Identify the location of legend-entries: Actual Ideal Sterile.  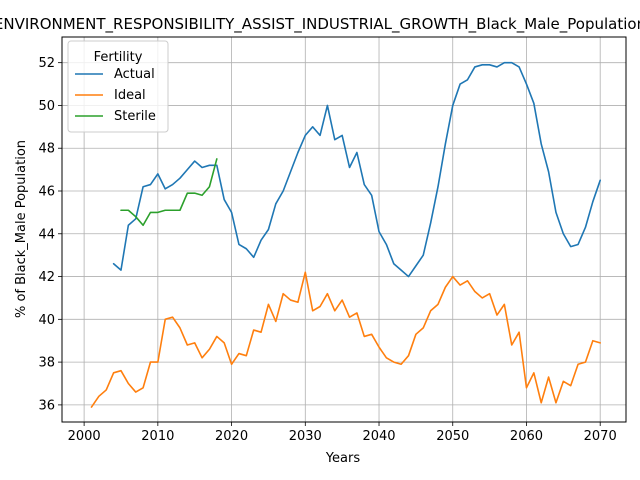
(115, 95).